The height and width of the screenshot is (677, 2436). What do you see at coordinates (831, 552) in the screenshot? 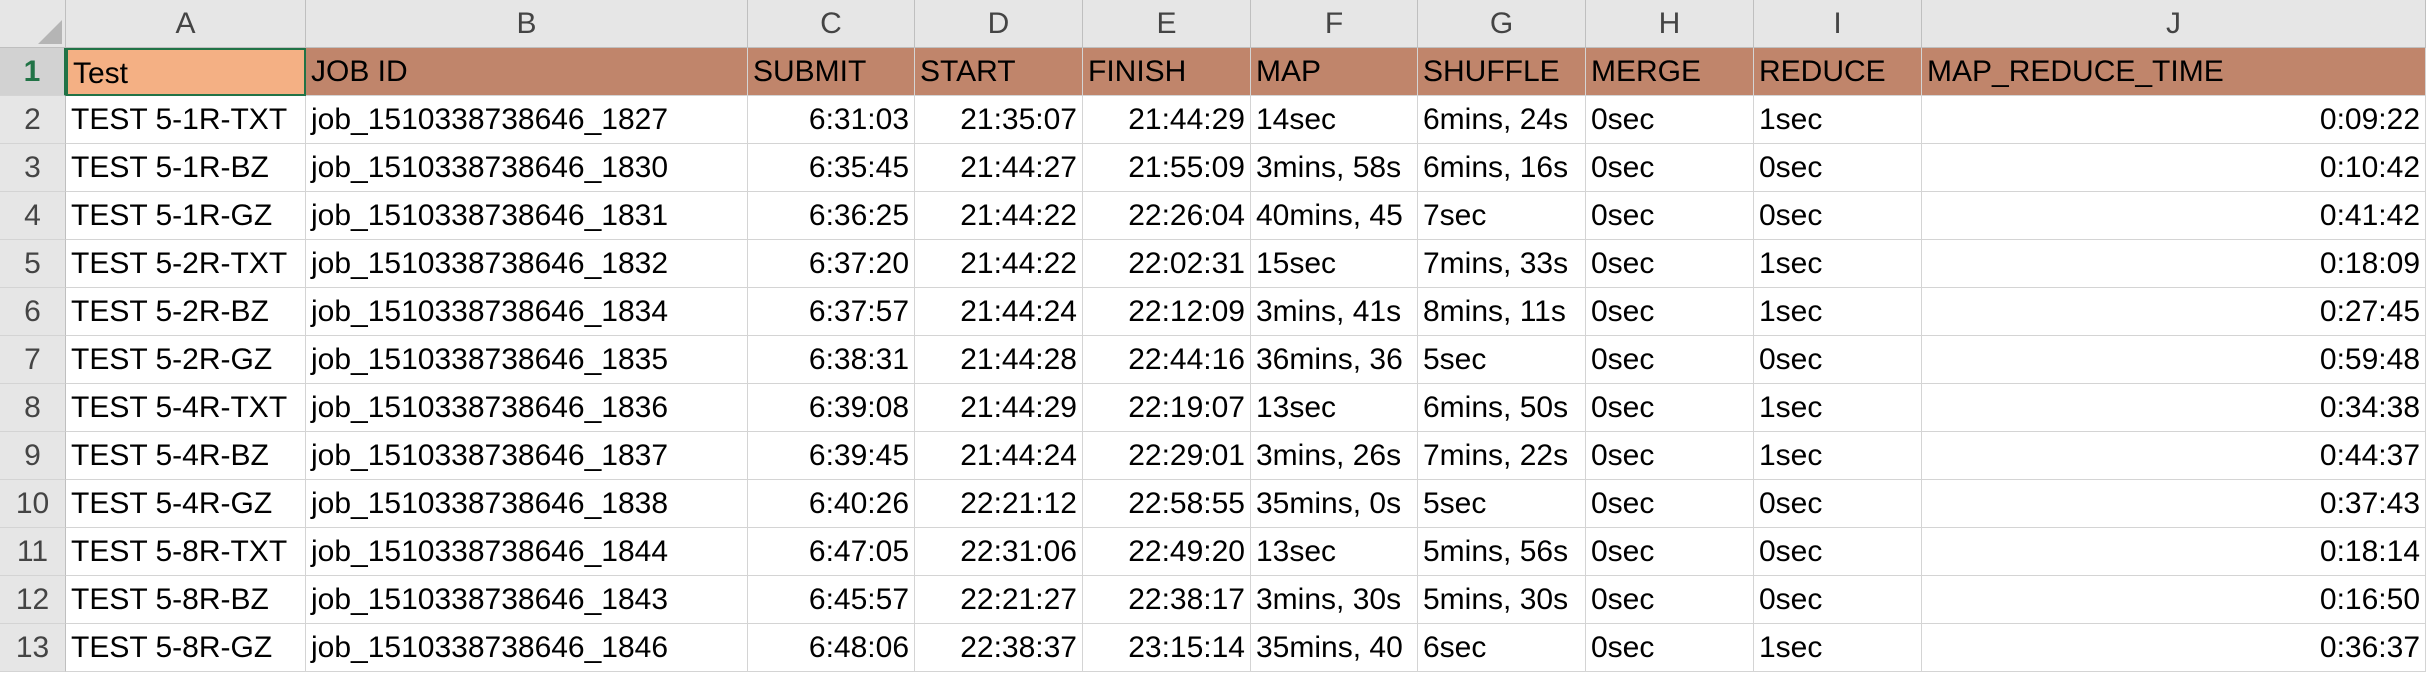
I see `cell-submit: 6:47:05` at bounding box center [831, 552].